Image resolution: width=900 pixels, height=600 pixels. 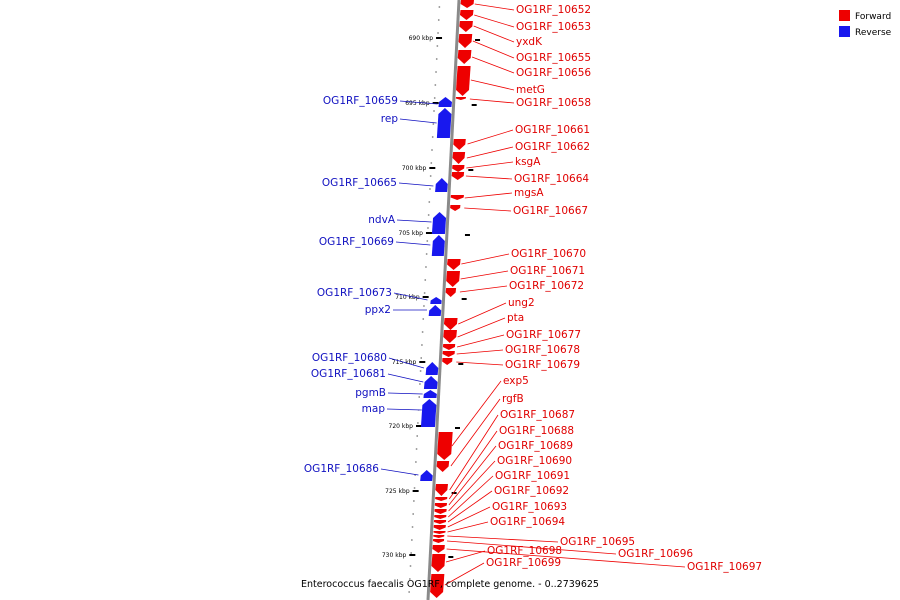 What do you see at coordinates (529, 42) in the screenshot?
I see `gene-label-forward: yxdK` at bounding box center [529, 42].